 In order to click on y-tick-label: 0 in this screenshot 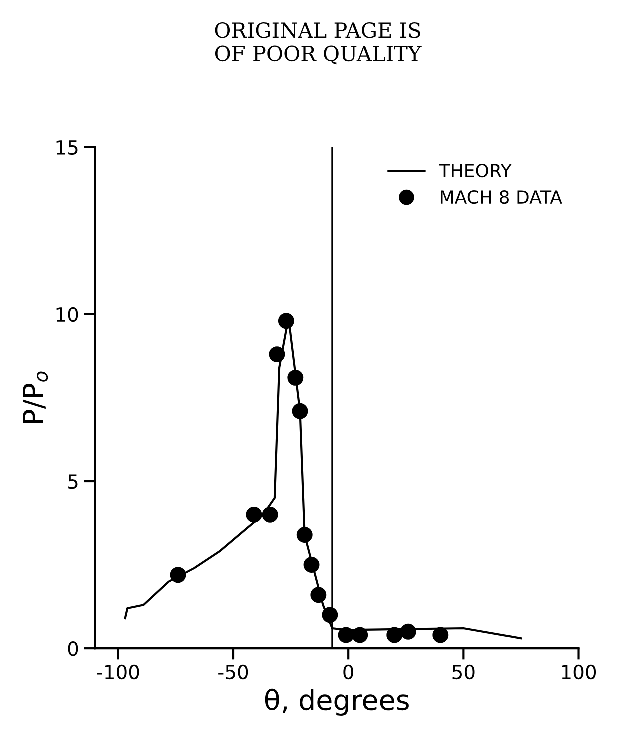, I will do `click(73, 649)`.